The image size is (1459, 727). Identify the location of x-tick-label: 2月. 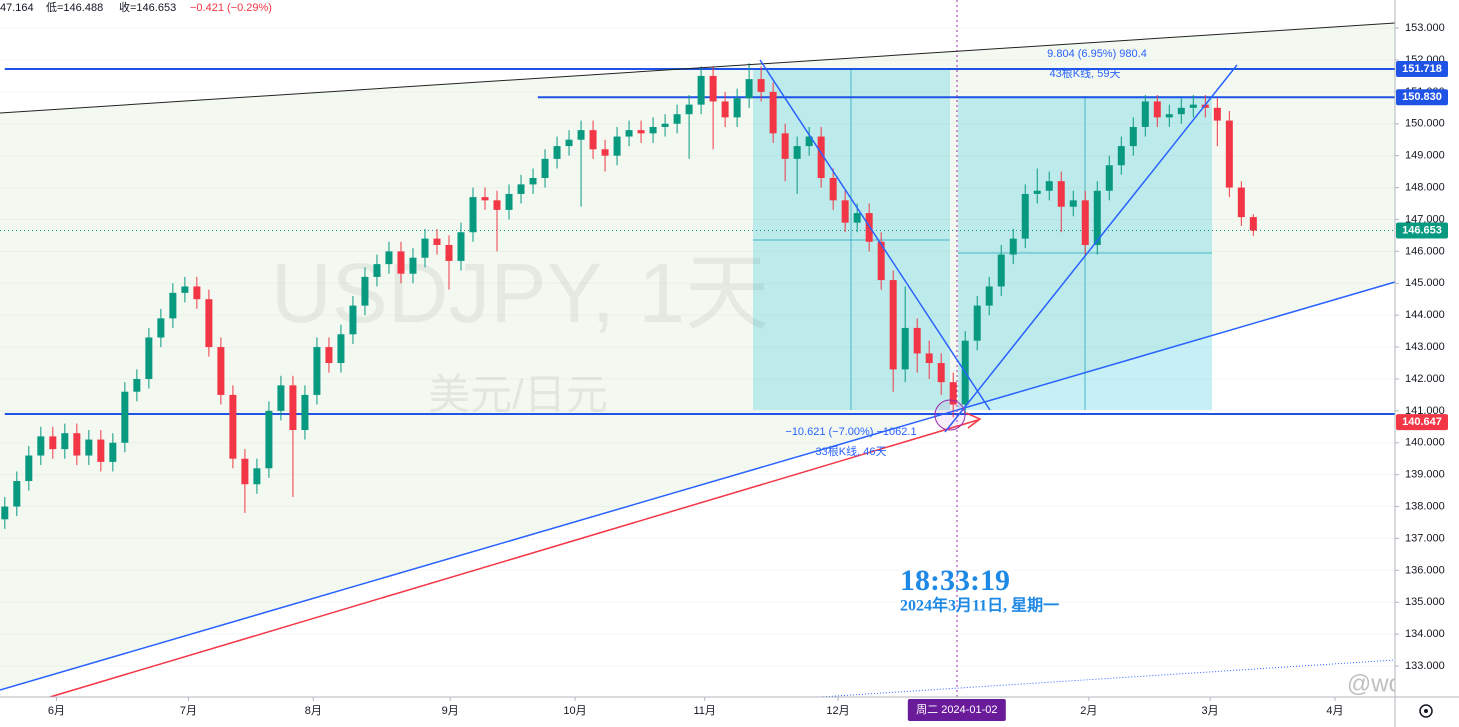
(1088, 711).